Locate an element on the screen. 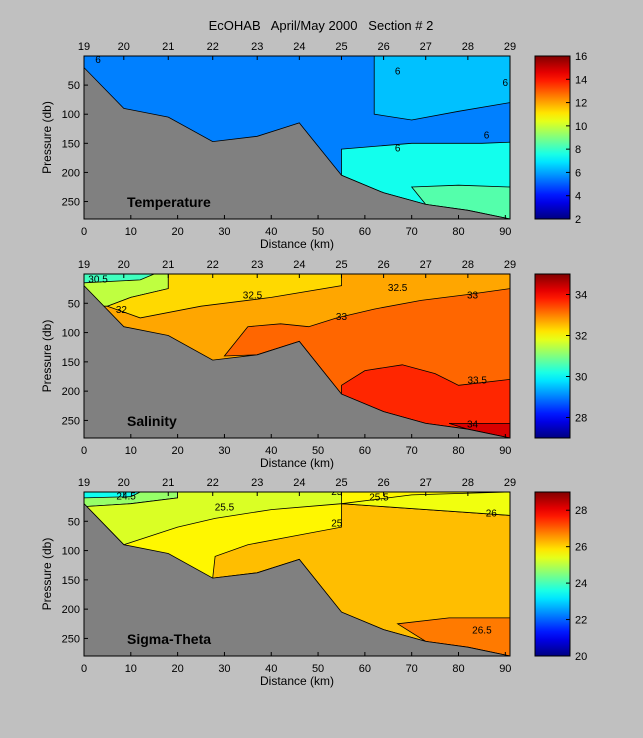  y-tick-label: 50 is located at coordinates (74, 86).